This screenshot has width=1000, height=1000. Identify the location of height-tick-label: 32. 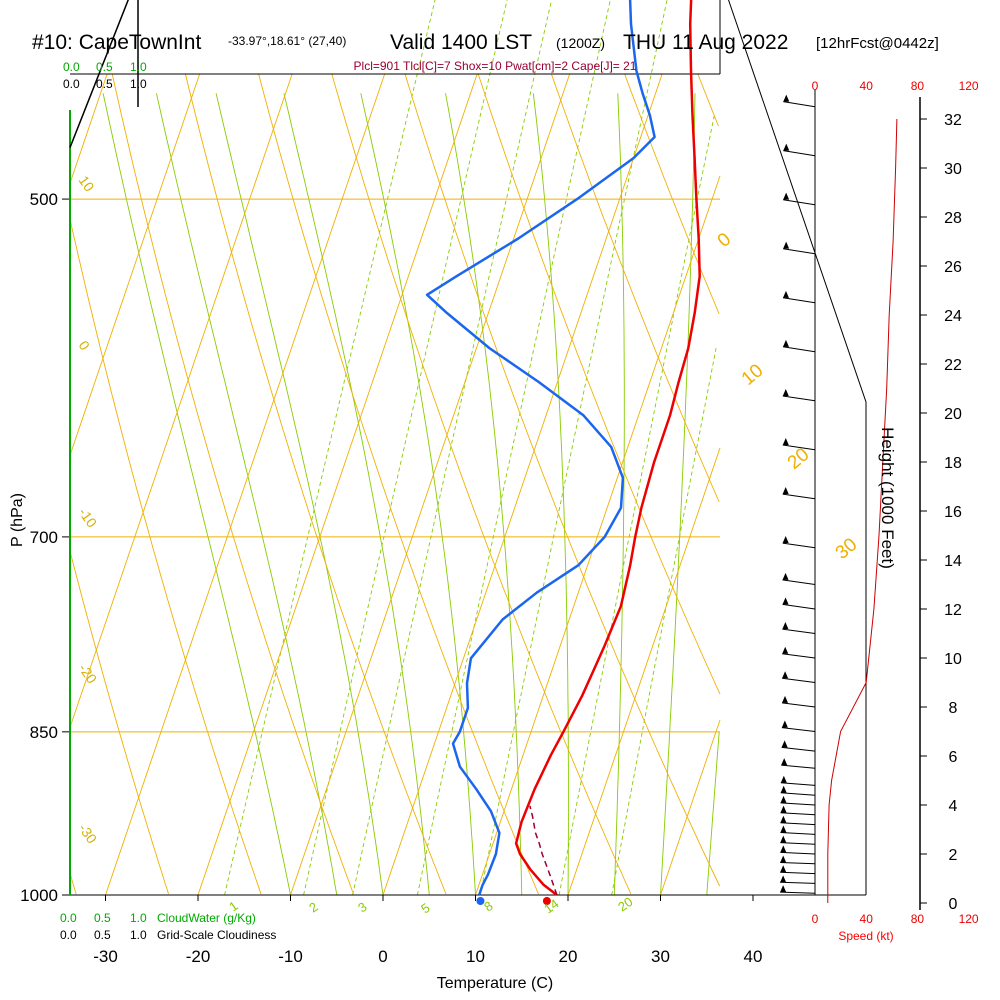
(953, 120).